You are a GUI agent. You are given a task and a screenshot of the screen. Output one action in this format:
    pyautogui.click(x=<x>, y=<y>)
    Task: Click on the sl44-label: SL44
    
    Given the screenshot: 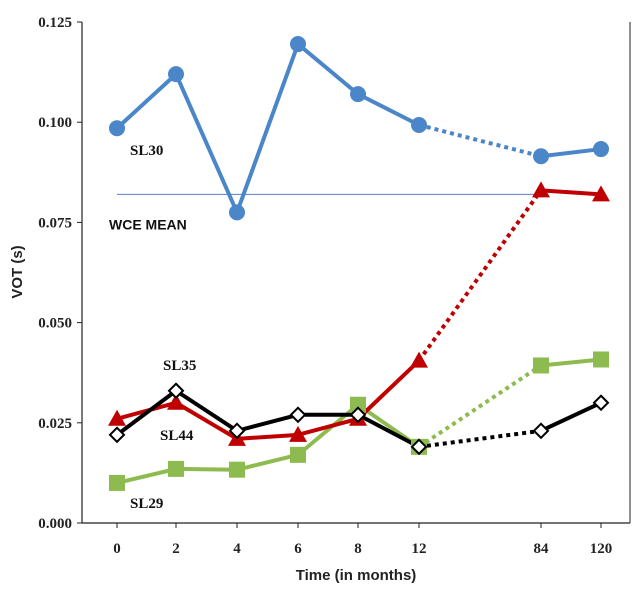 What is the action you would take?
    pyautogui.click(x=177, y=436)
    